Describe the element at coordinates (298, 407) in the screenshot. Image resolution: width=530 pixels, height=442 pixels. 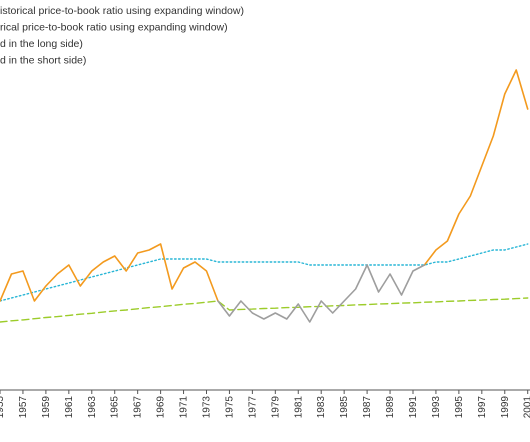
I see `x-tick-label: 1981` at that location.